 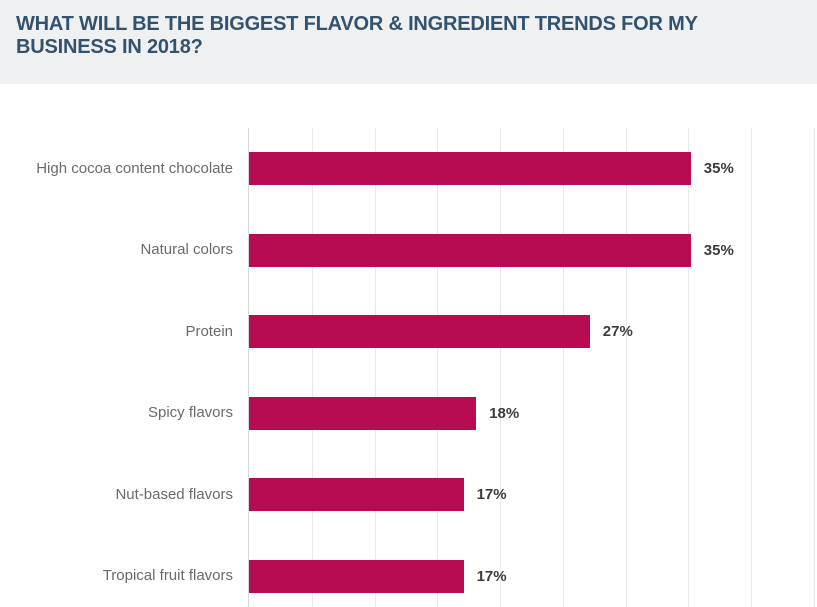 What do you see at coordinates (167, 576) in the screenshot?
I see `category-label: Tropical fruit flavors` at bounding box center [167, 576].